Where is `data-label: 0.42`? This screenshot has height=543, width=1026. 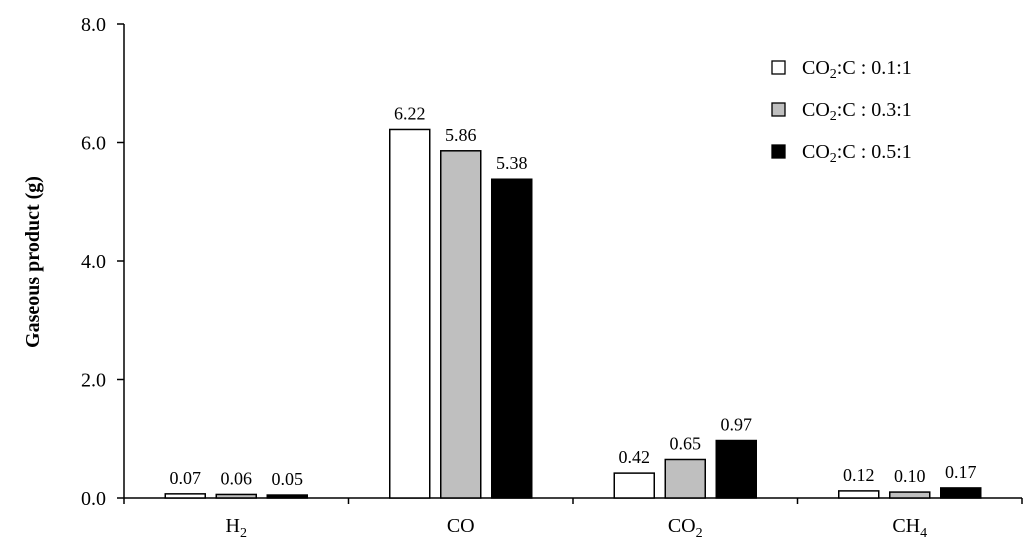
data-label: 0.42 is located at coordinates (635, 457).